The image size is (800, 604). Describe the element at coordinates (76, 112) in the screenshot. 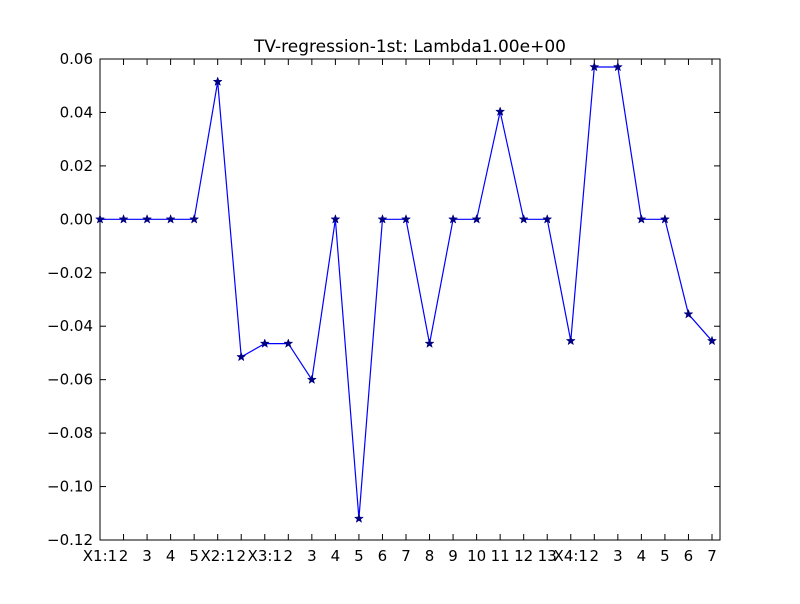

I see `y-tick-label: 0.04` at that location.